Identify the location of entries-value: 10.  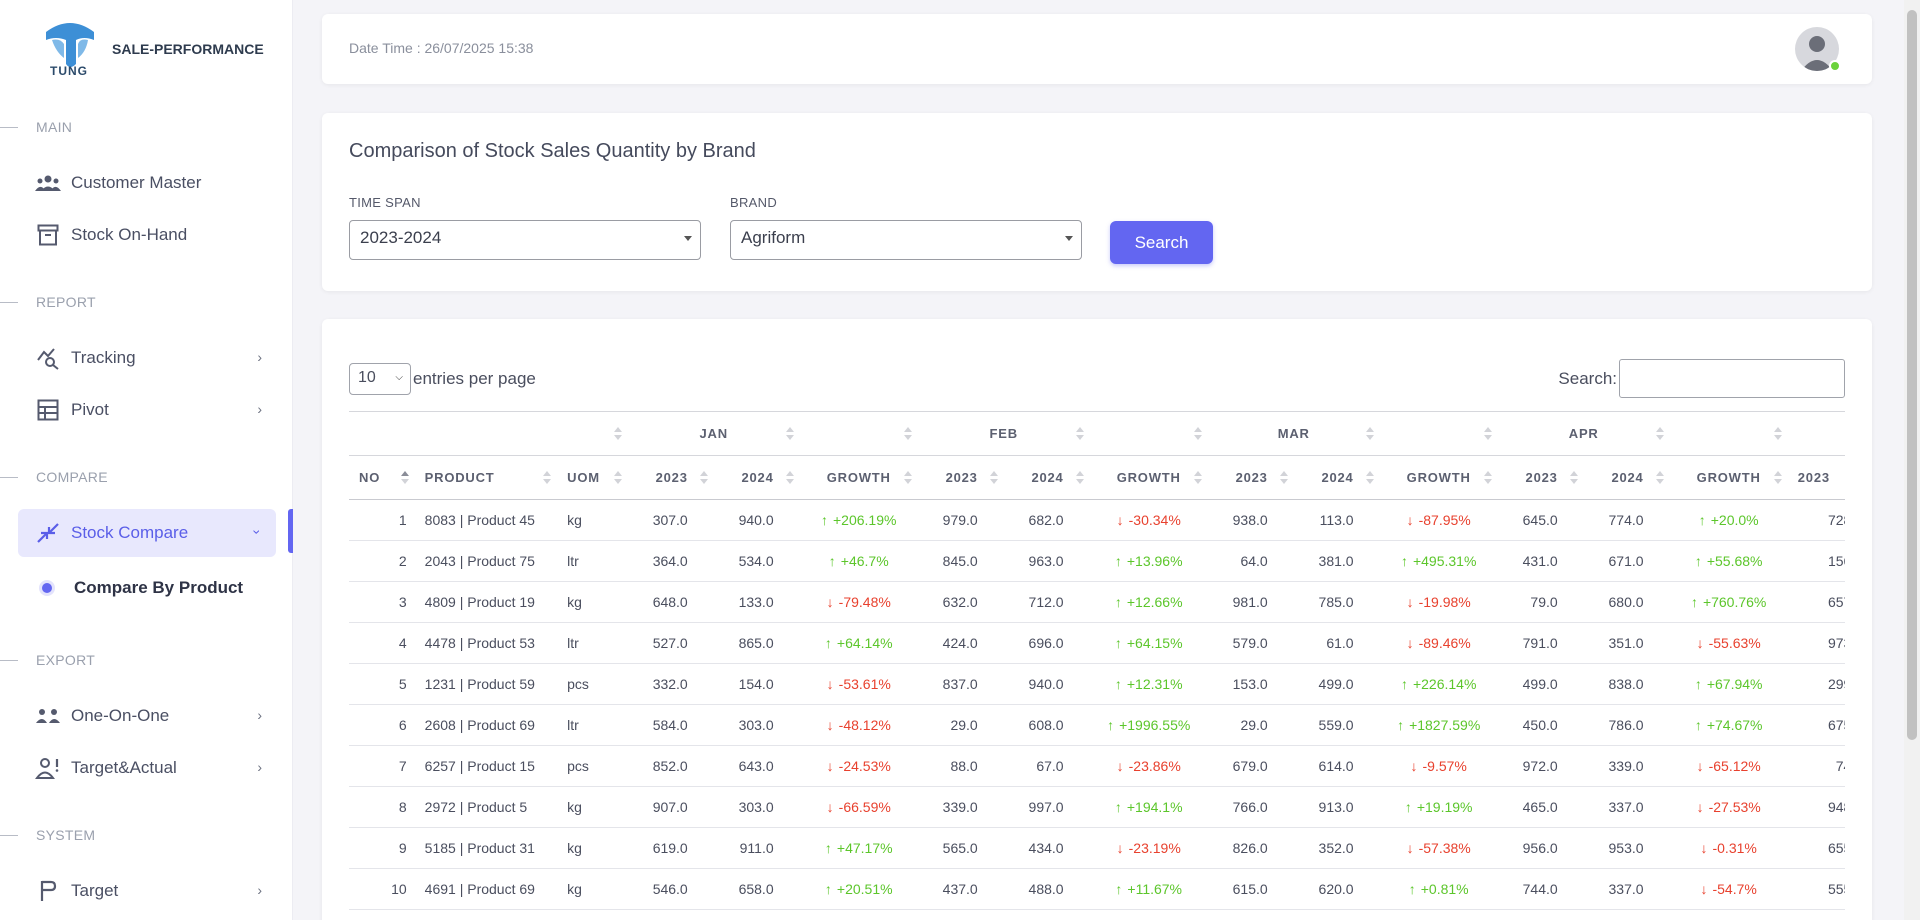
(367, 377).